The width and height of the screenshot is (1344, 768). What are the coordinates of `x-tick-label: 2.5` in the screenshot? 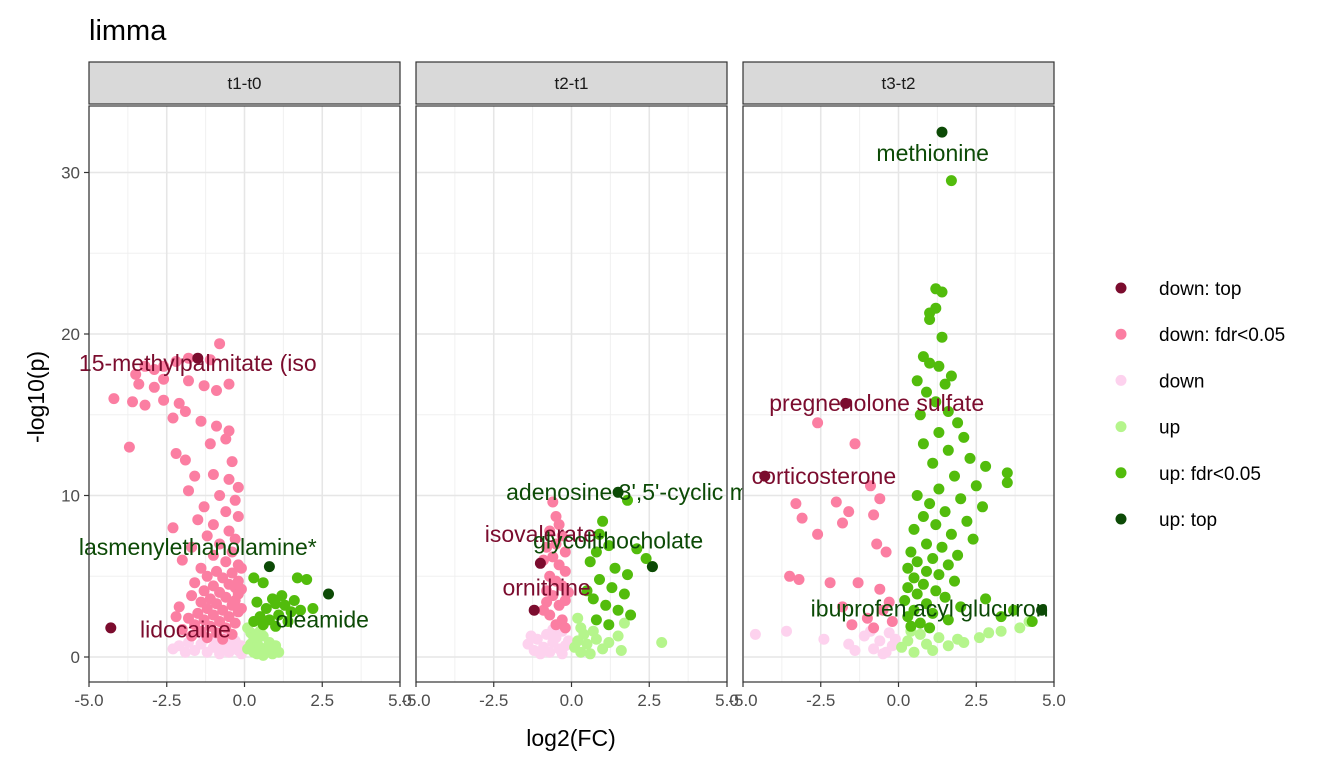 It's located at (322, 700).